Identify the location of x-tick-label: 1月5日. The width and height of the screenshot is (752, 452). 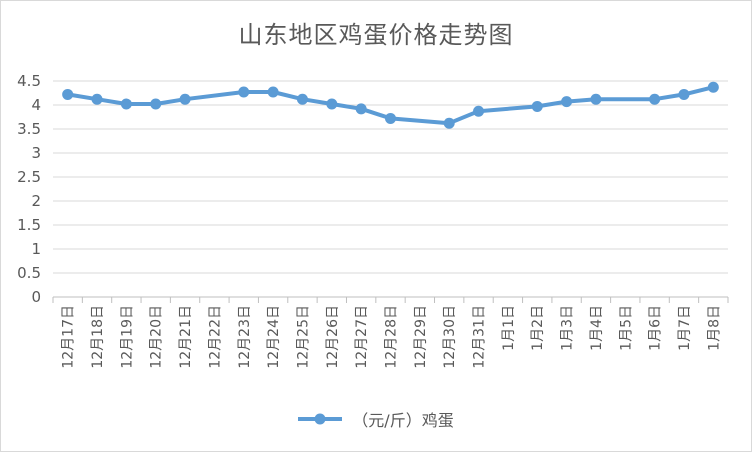
(626, 328).